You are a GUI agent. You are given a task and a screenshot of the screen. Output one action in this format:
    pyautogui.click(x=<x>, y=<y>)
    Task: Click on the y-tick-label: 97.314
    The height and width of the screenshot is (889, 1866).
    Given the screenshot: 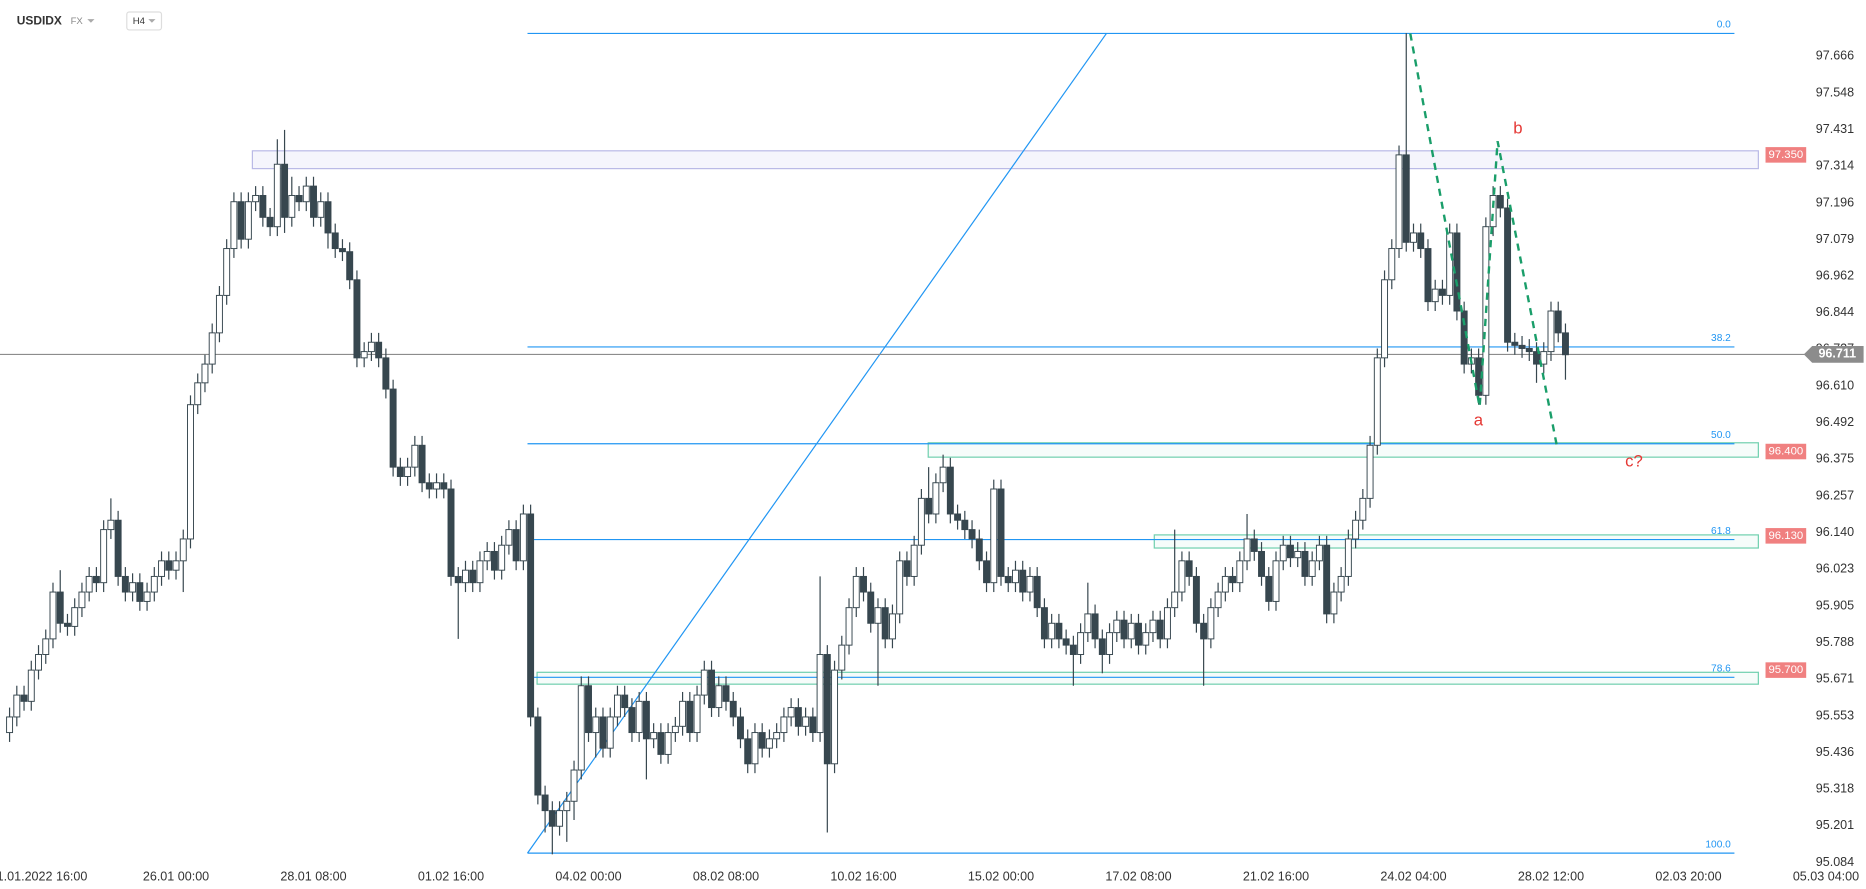 What is the action you would take?
    pyautogui.click(x=1835, y=165)
    